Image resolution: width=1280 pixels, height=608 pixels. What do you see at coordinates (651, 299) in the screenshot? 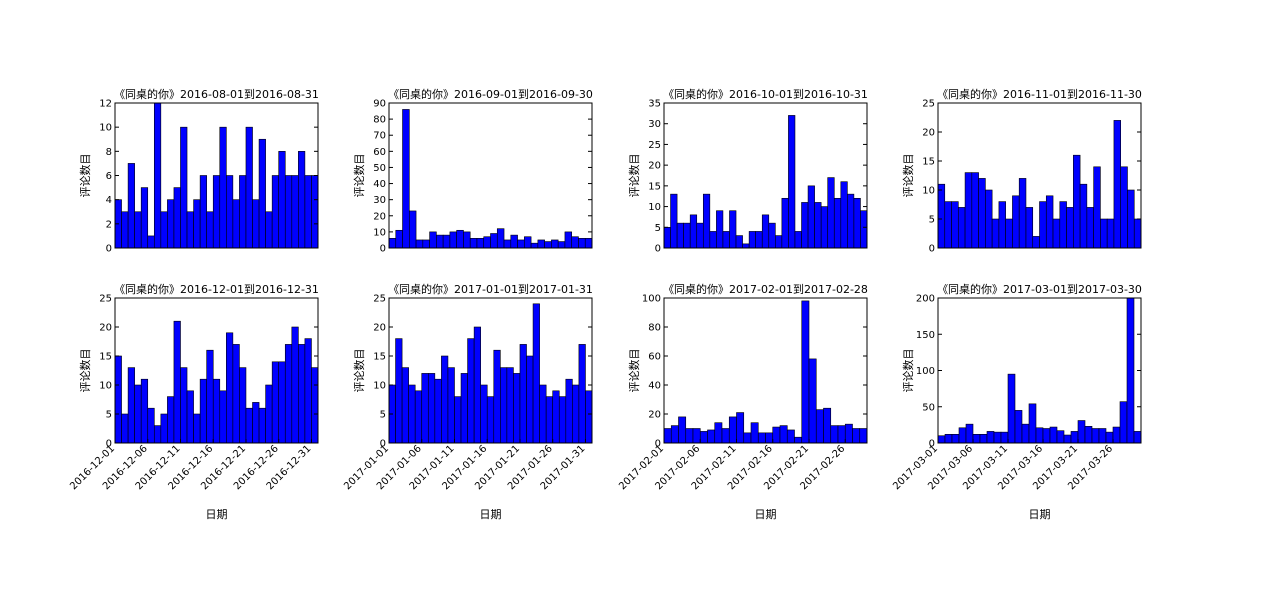
I see `y-tick-label: 100` at bounding box center [651, 299].